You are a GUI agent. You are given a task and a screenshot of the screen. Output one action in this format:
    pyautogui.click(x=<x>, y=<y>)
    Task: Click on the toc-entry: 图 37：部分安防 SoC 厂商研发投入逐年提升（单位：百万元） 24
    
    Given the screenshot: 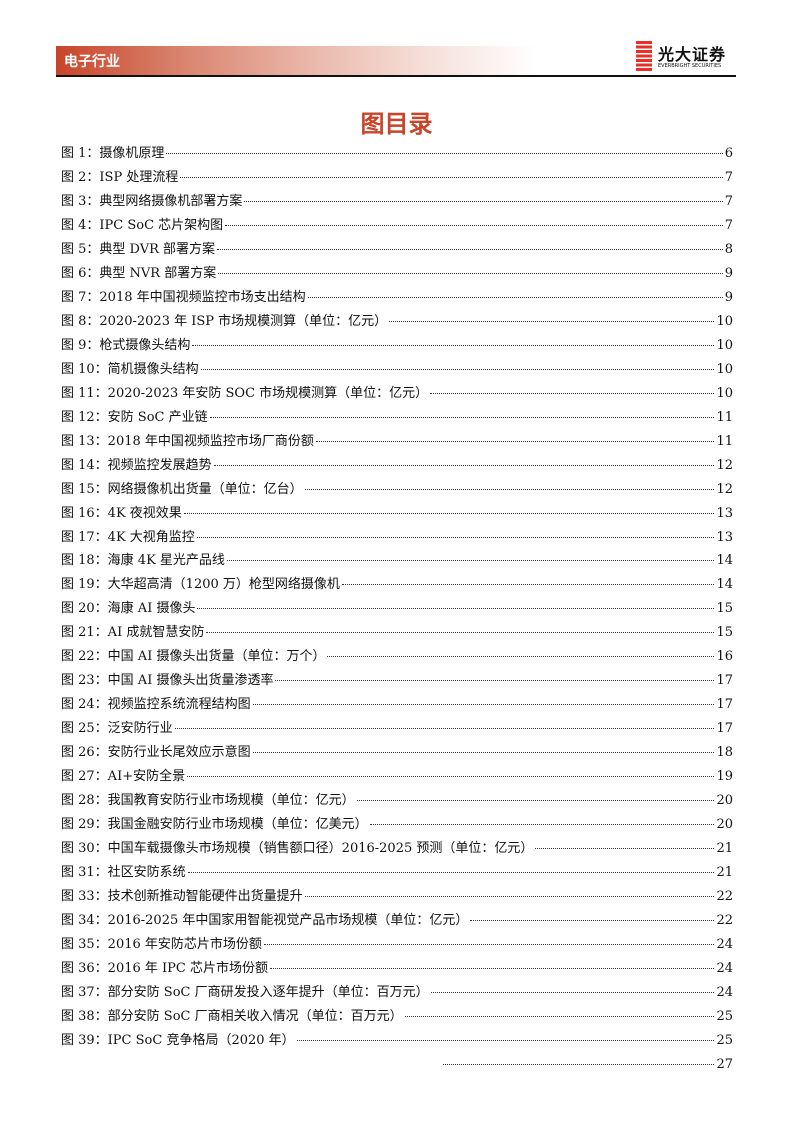 What is the action you would take?
    pyautogui.click(x=397, y=996)
    